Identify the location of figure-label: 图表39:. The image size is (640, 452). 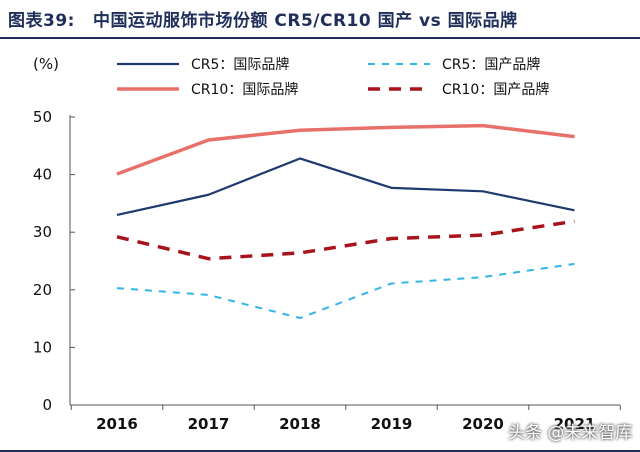
(41, 21).